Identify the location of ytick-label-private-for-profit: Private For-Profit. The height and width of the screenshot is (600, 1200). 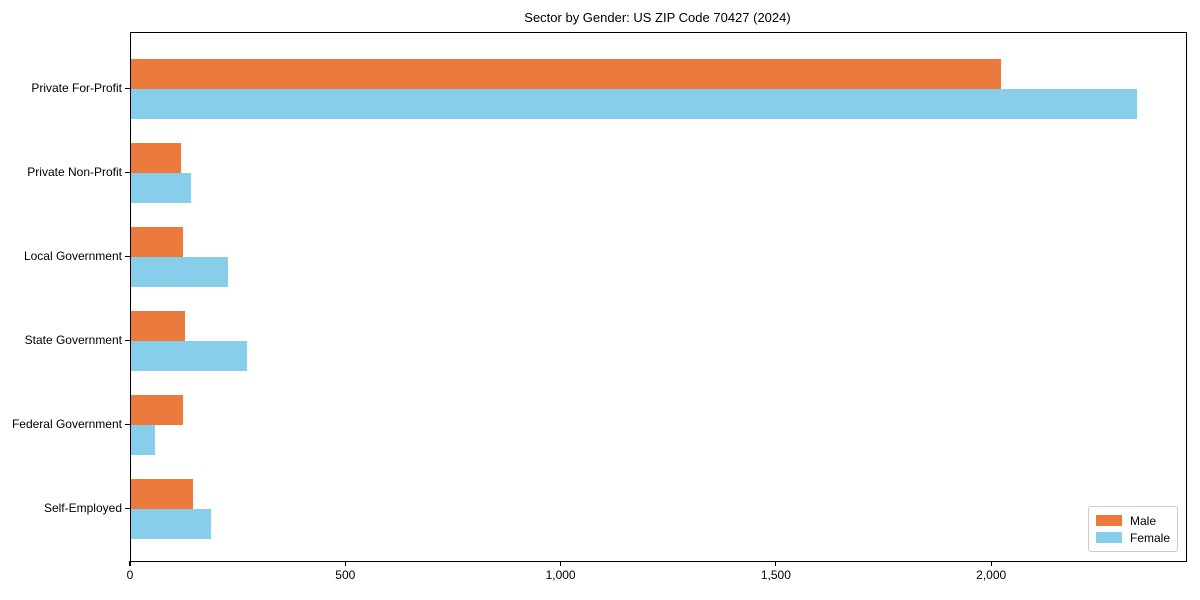
(76, 88).